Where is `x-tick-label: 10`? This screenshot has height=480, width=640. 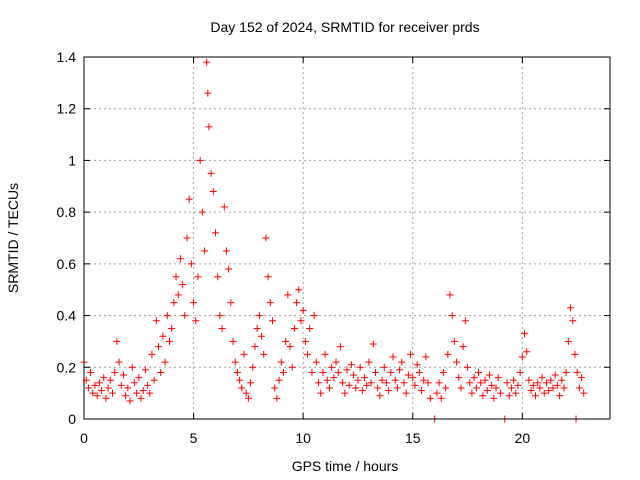
x-tick-label: 10 is located at coordinates (303, 438).